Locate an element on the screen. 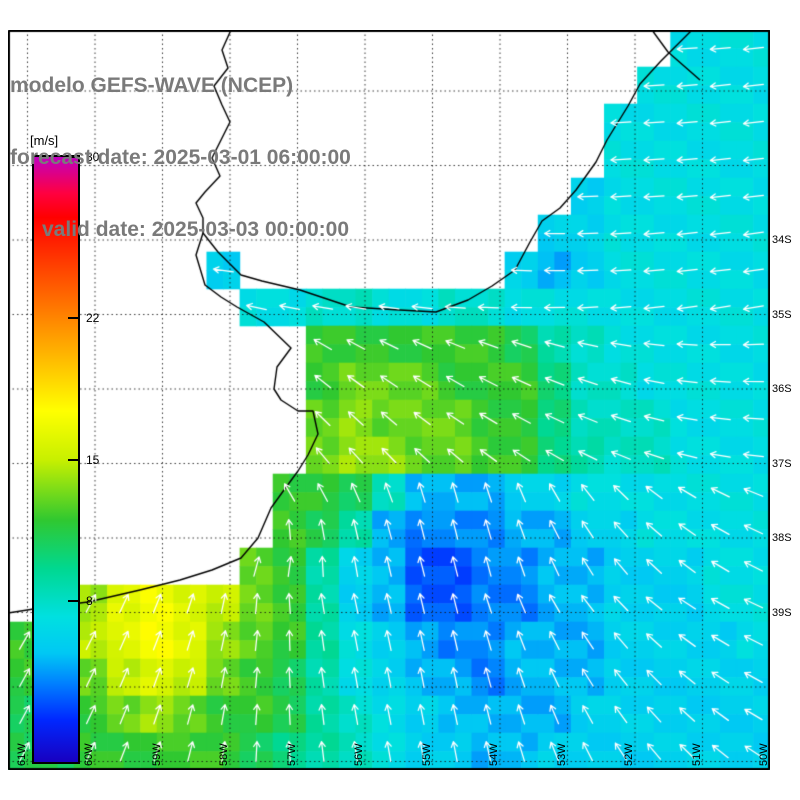 This screenshot has height=800, width=800. colorbar: [m/s] 30 22 15 8 is located at coordinates (68, 458).